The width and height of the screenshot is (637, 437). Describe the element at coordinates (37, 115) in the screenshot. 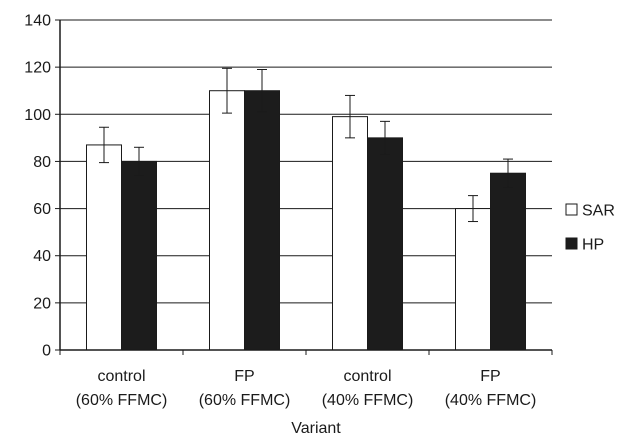

I see `y-tick-label: 100` at that location.